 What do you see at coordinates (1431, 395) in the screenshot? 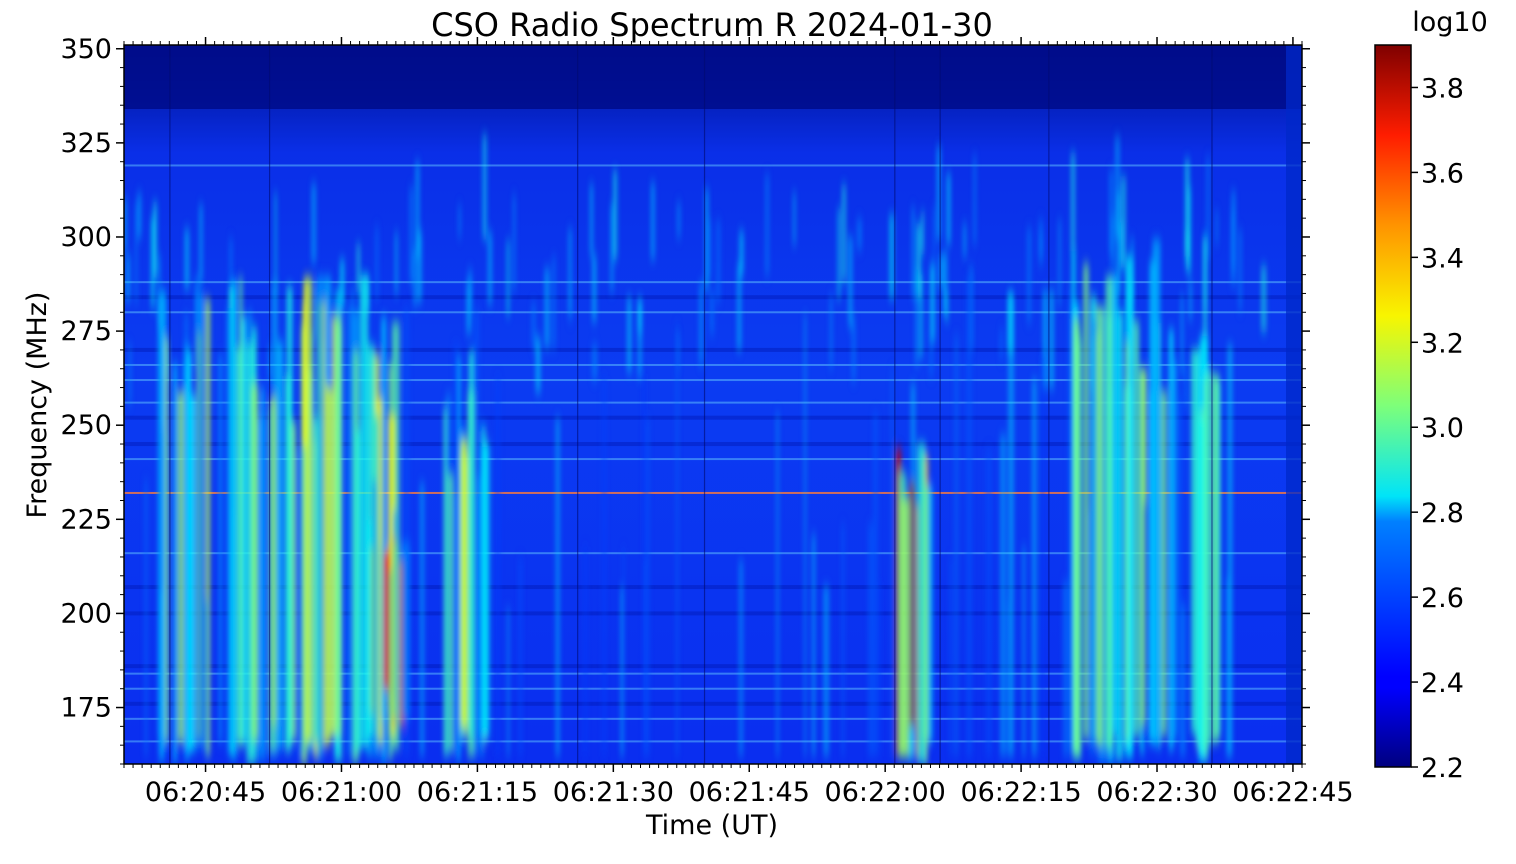
I see `colorbar: log10 2.2 2.4 2.6 2.8 3.0 3.2 3.4 3.6 3.8` at bounding box center [1431, 395].